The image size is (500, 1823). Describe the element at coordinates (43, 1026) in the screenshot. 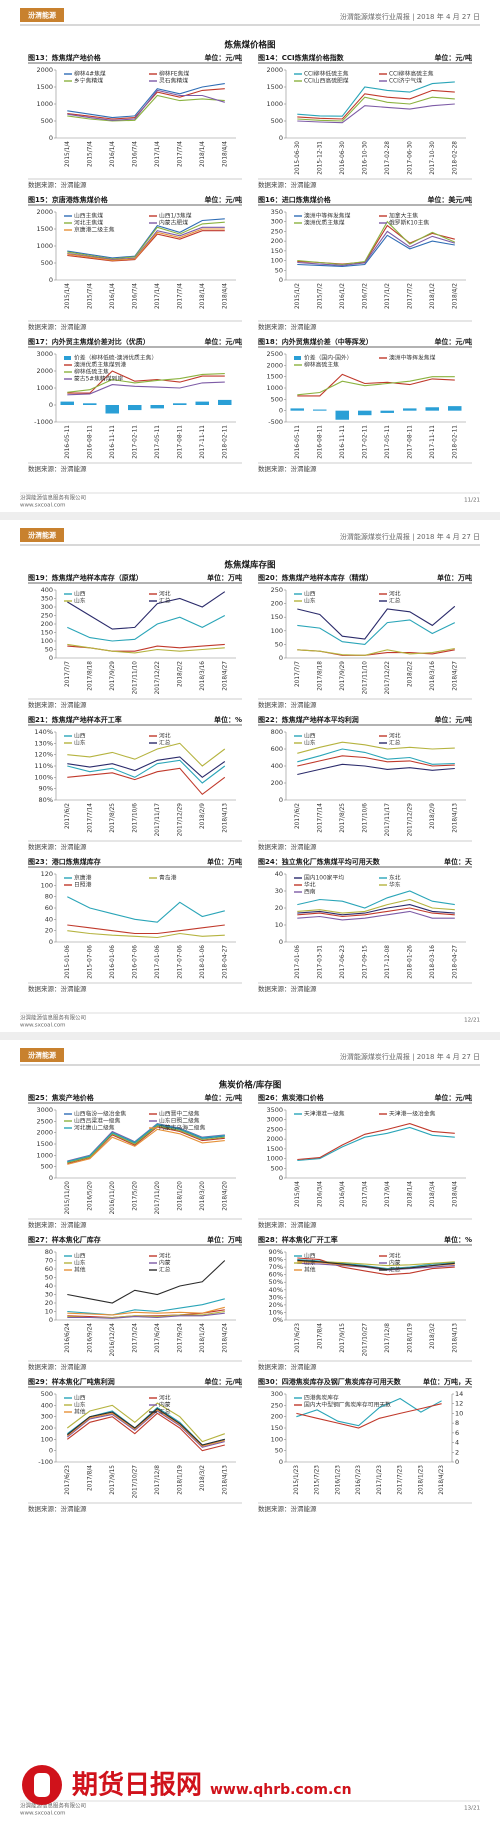

I see `footer-url: www.sxcoal.com` at that location.